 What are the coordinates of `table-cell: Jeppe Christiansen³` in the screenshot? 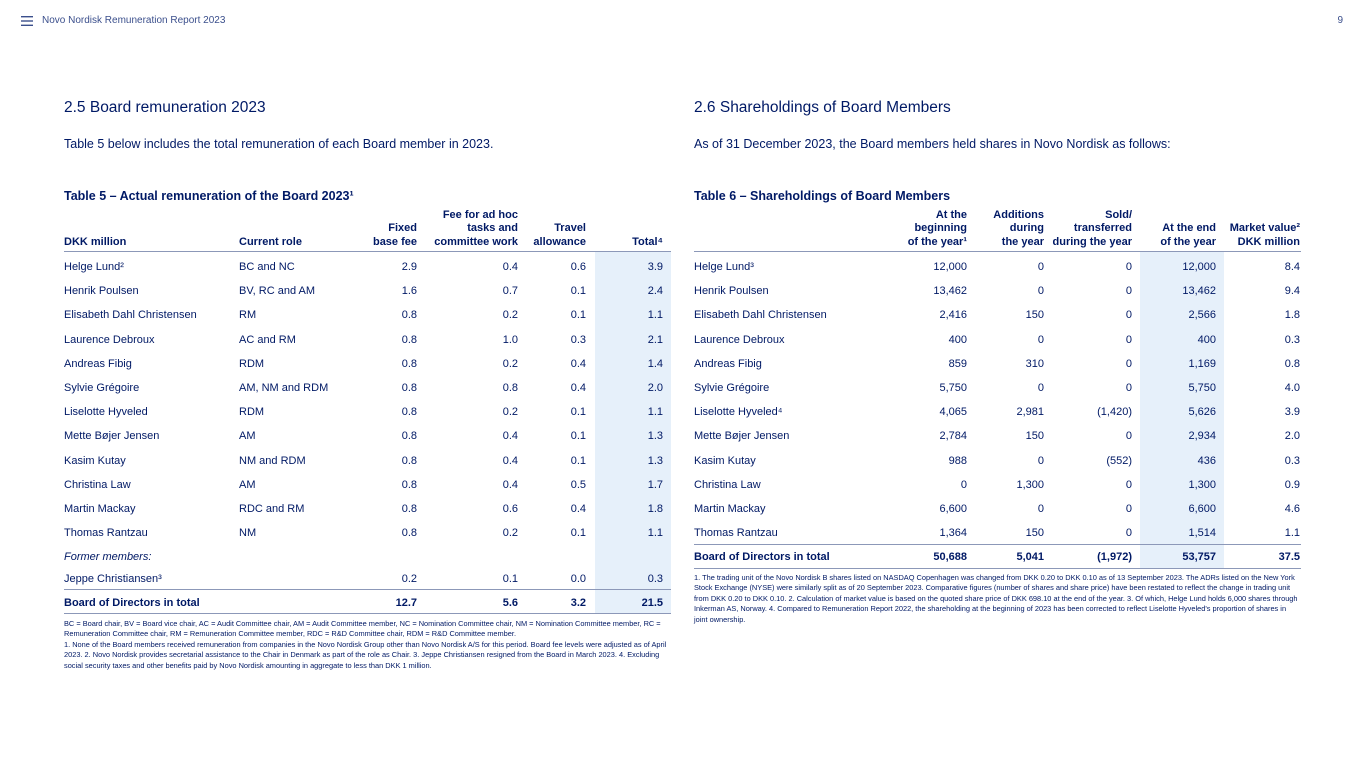 It's located at (113, 579).